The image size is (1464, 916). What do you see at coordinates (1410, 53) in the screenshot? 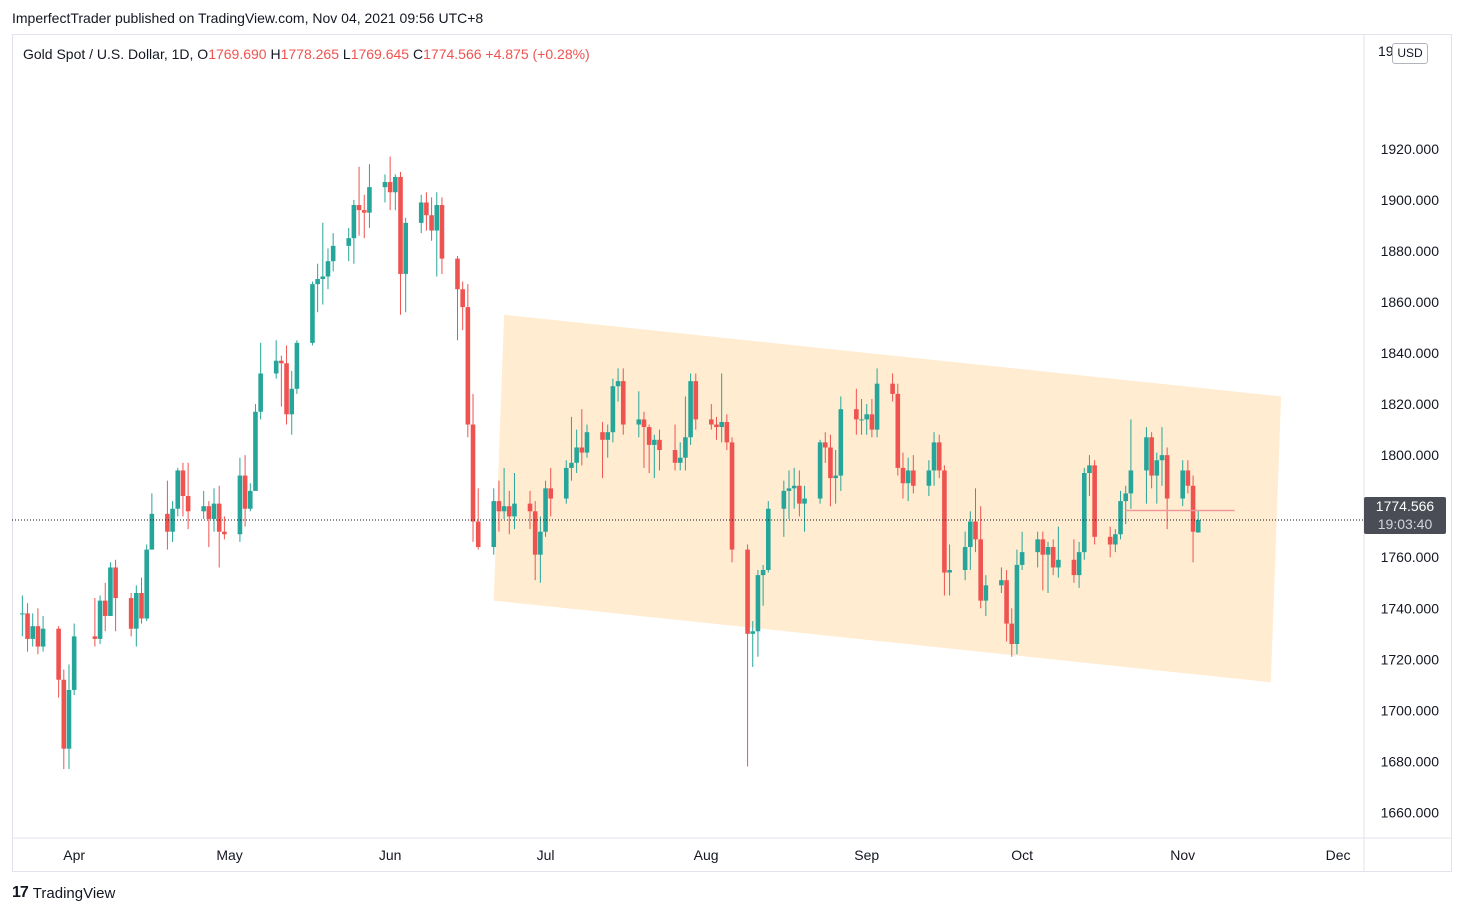
I see `currency-button: USD` at bounding box center [1410, 53].